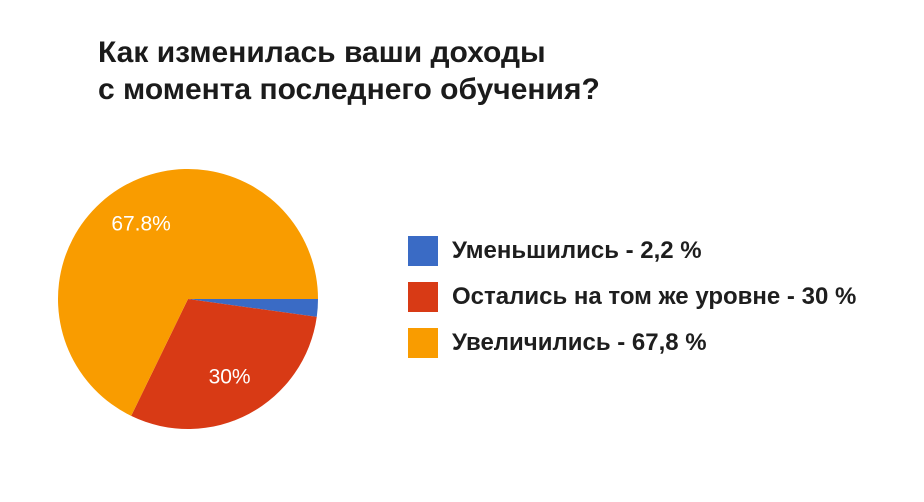 The height and width of the screenshot is (502, 924). I want to click on pie-chart: 30% 67.8%, so click(188, 298).